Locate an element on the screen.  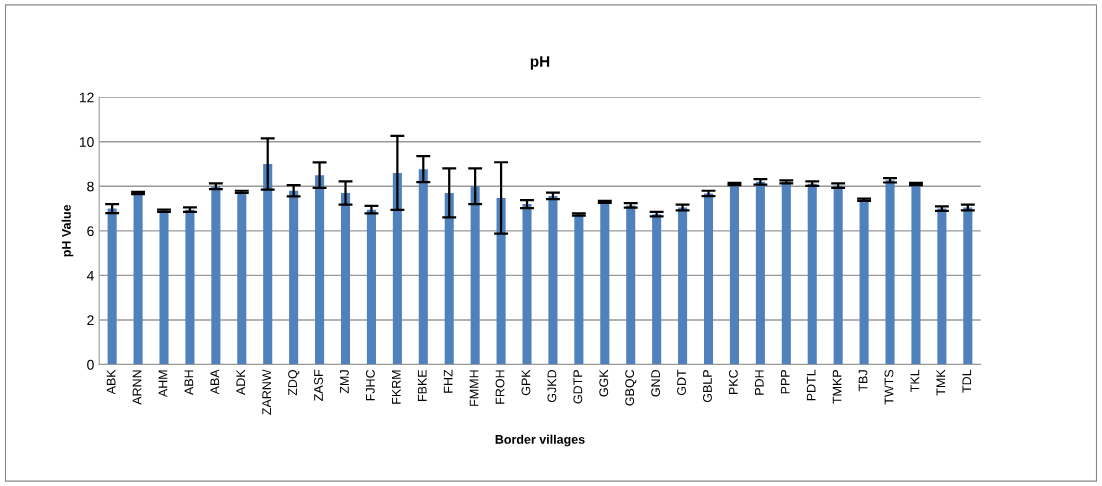
x-tick-label: ABH is located at coordinates (189, 383).